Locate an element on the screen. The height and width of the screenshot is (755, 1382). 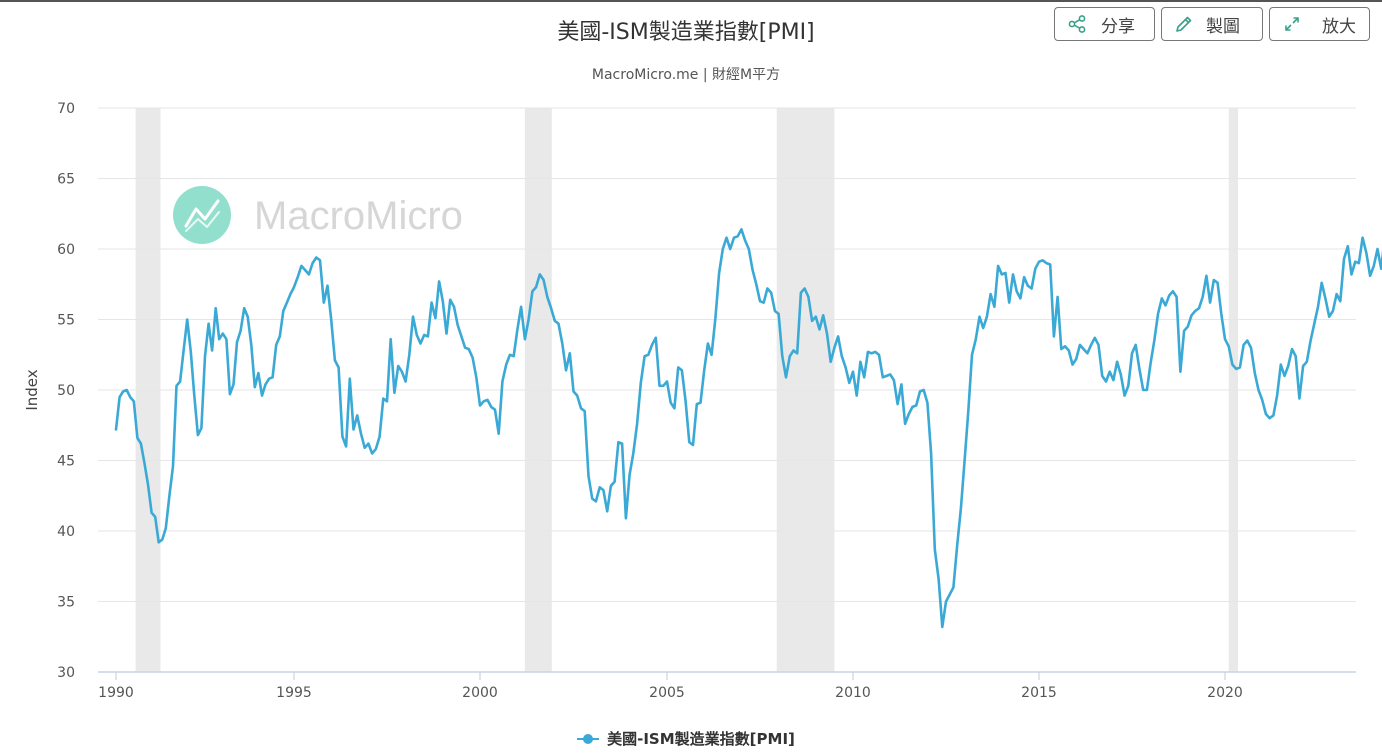
pencil-icon is located at coordinates (1184, 24).